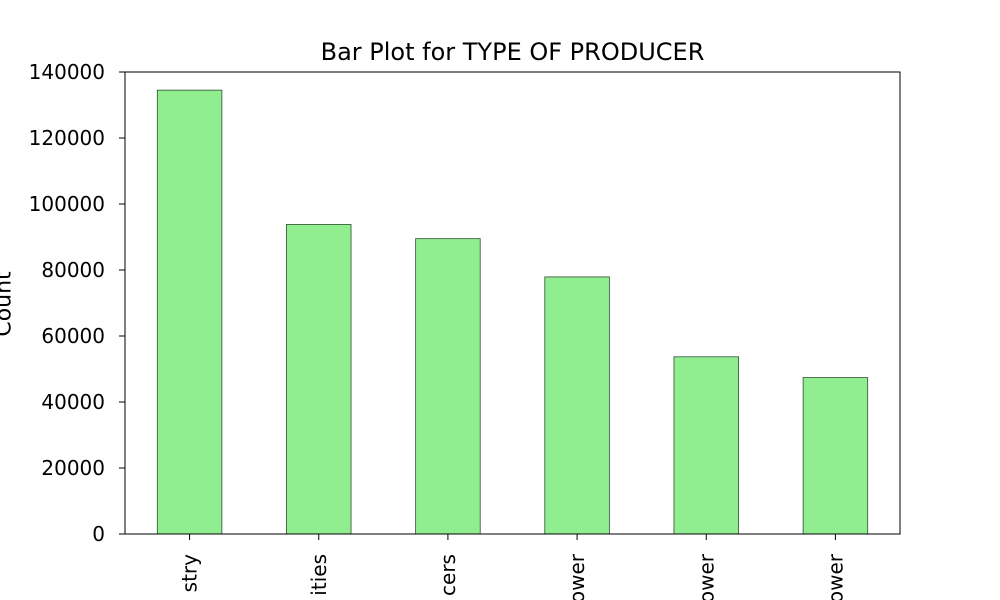  What do you see at coordinates (67, 204) in the screenshot?
I see `y-tick-label-5: 100000` at bounding box center [67, 204].